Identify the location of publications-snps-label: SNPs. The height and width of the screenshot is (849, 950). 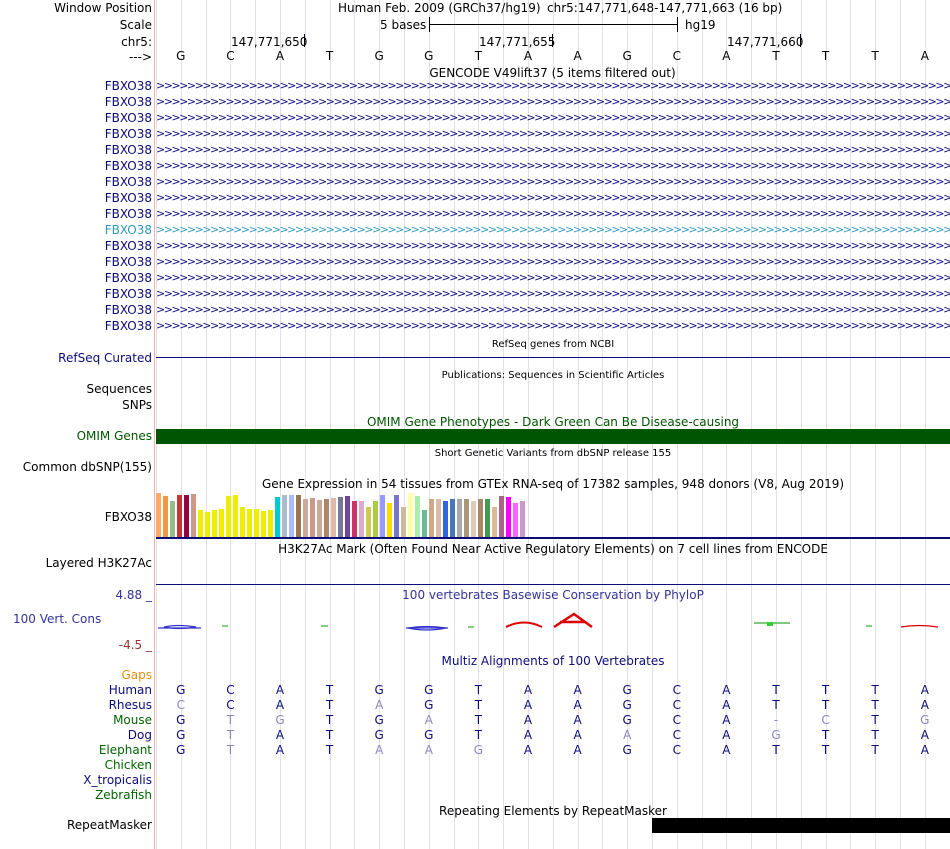
(137, 405).